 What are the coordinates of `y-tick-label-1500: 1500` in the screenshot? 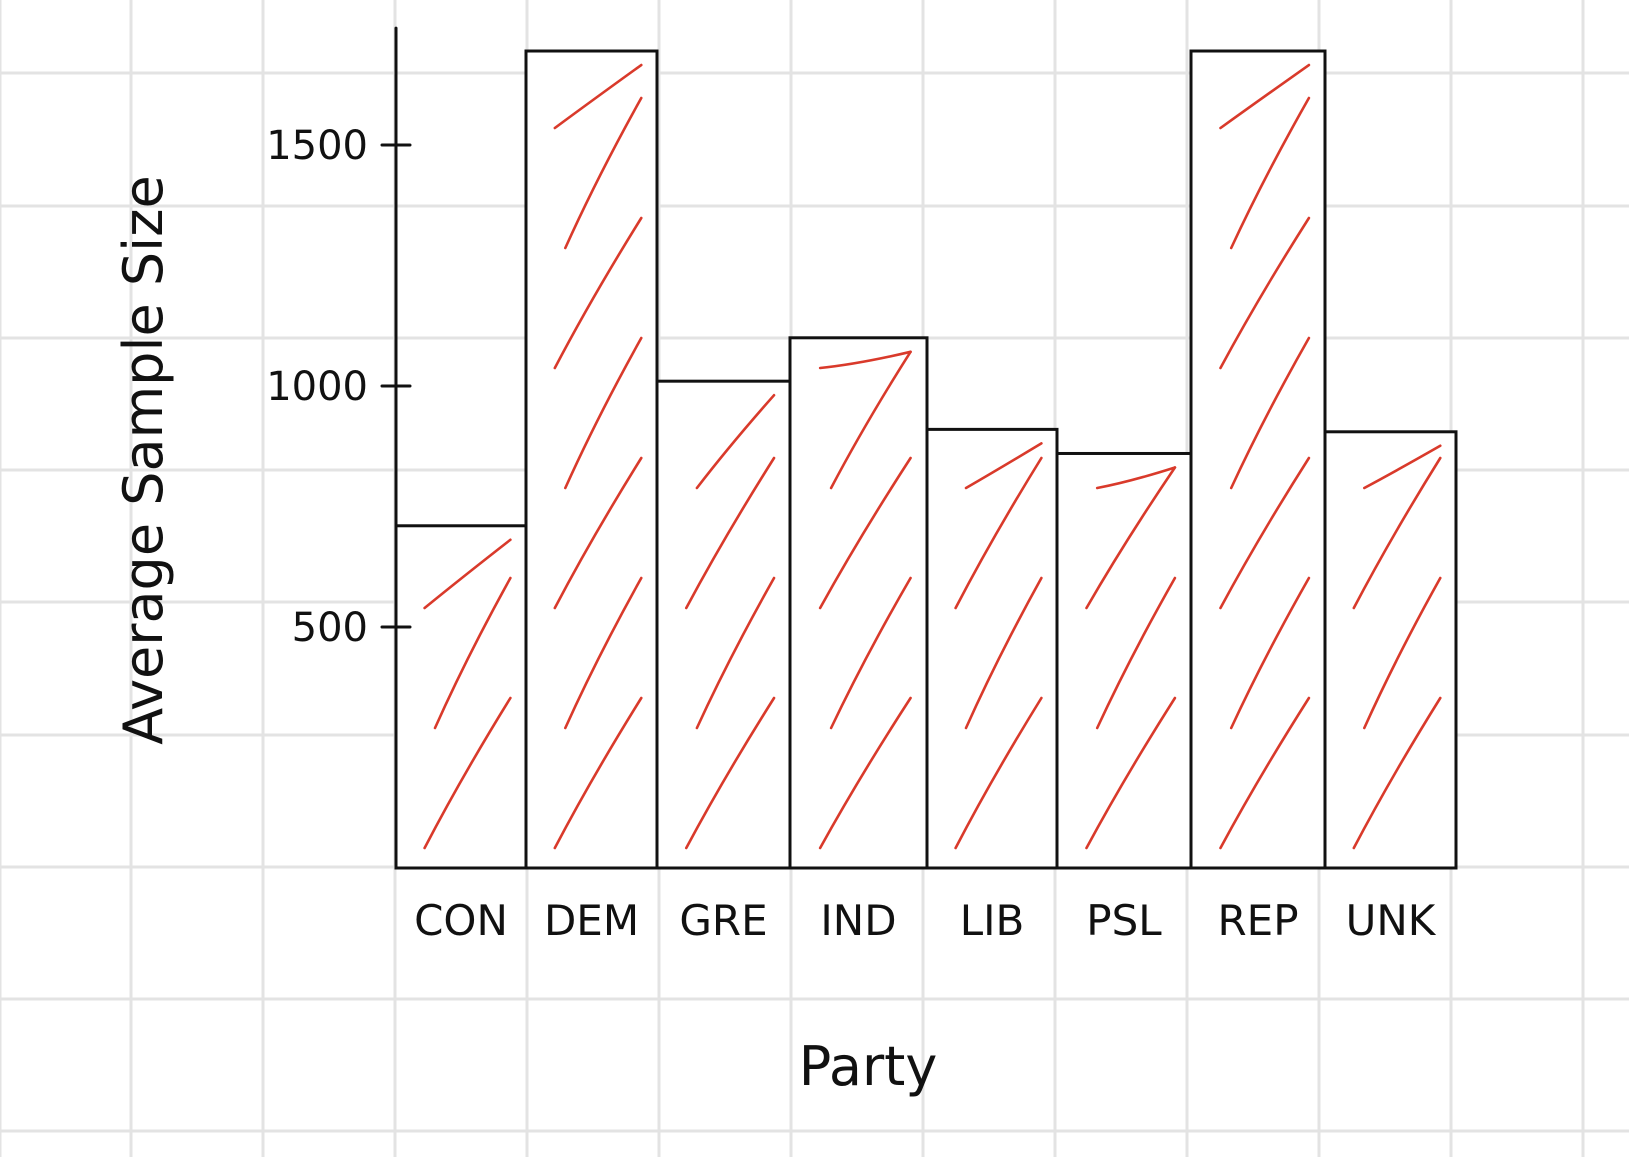 It's located at (317, 146).